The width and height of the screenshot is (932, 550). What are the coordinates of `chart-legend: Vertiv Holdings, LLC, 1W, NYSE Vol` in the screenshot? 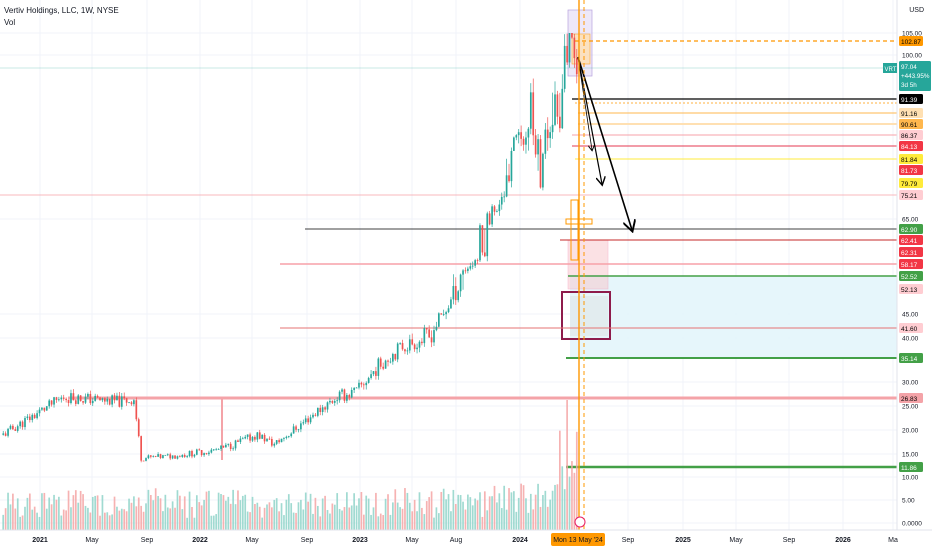 It's located at (61, 17).